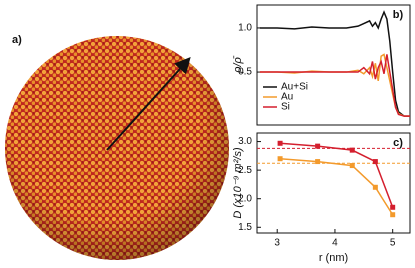 Image resolution: width=415 pixels, height=268 pixels. Describe the element at coordinates (287, 97) in the screenshot. I see `legend-label: Au` at that location.